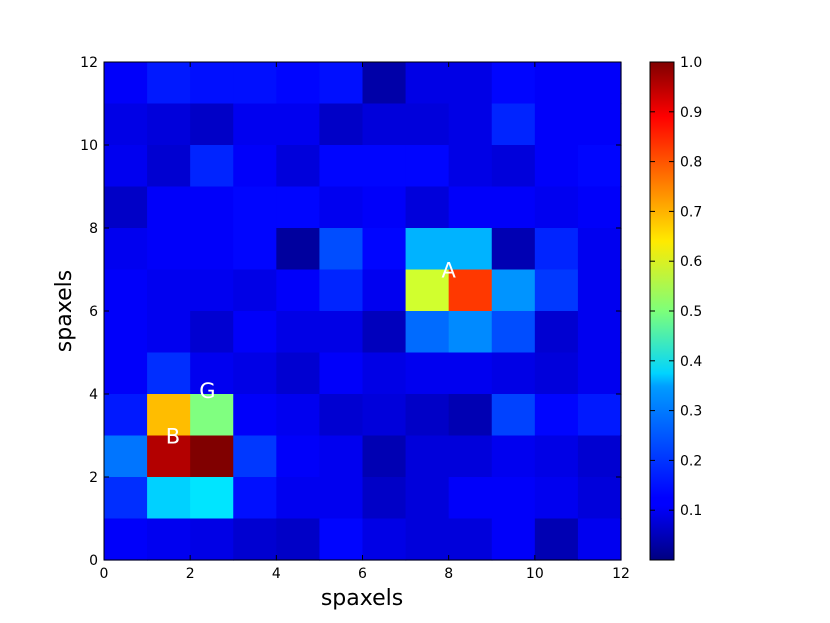 This screenshot has height=623, width=830. I want to click on y-tick-label: 12, so click(89, 63).